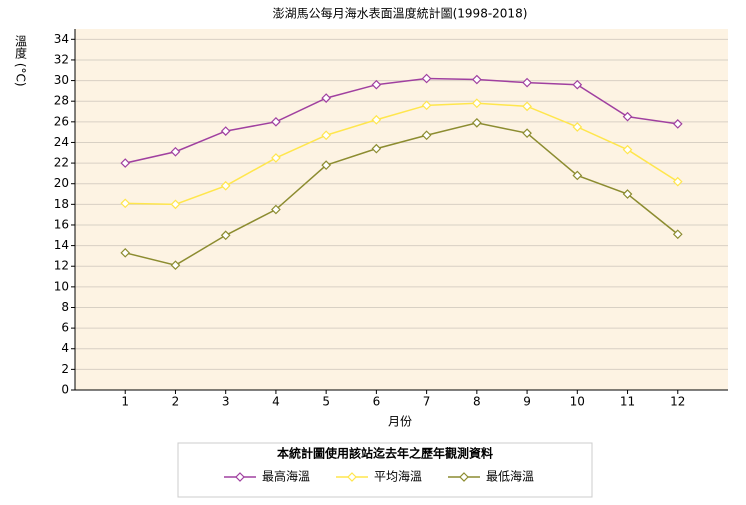  I want to click on y-tick-label: 8, so click(65, 307).